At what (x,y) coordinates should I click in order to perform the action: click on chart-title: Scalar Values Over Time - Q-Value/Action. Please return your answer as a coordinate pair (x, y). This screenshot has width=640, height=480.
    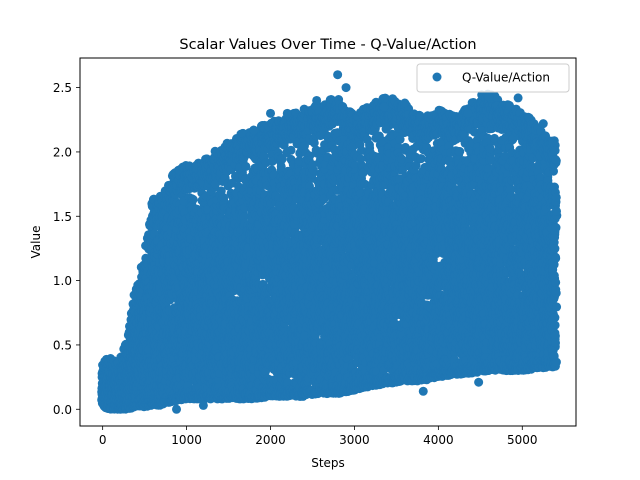
    Looking at the image, I should click on (327, 45).